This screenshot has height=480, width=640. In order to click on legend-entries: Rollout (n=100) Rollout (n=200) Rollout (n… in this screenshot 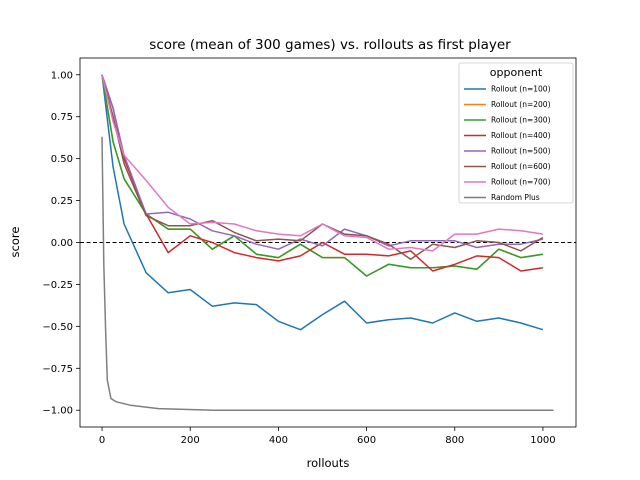, I will do `click(507, 143)`.